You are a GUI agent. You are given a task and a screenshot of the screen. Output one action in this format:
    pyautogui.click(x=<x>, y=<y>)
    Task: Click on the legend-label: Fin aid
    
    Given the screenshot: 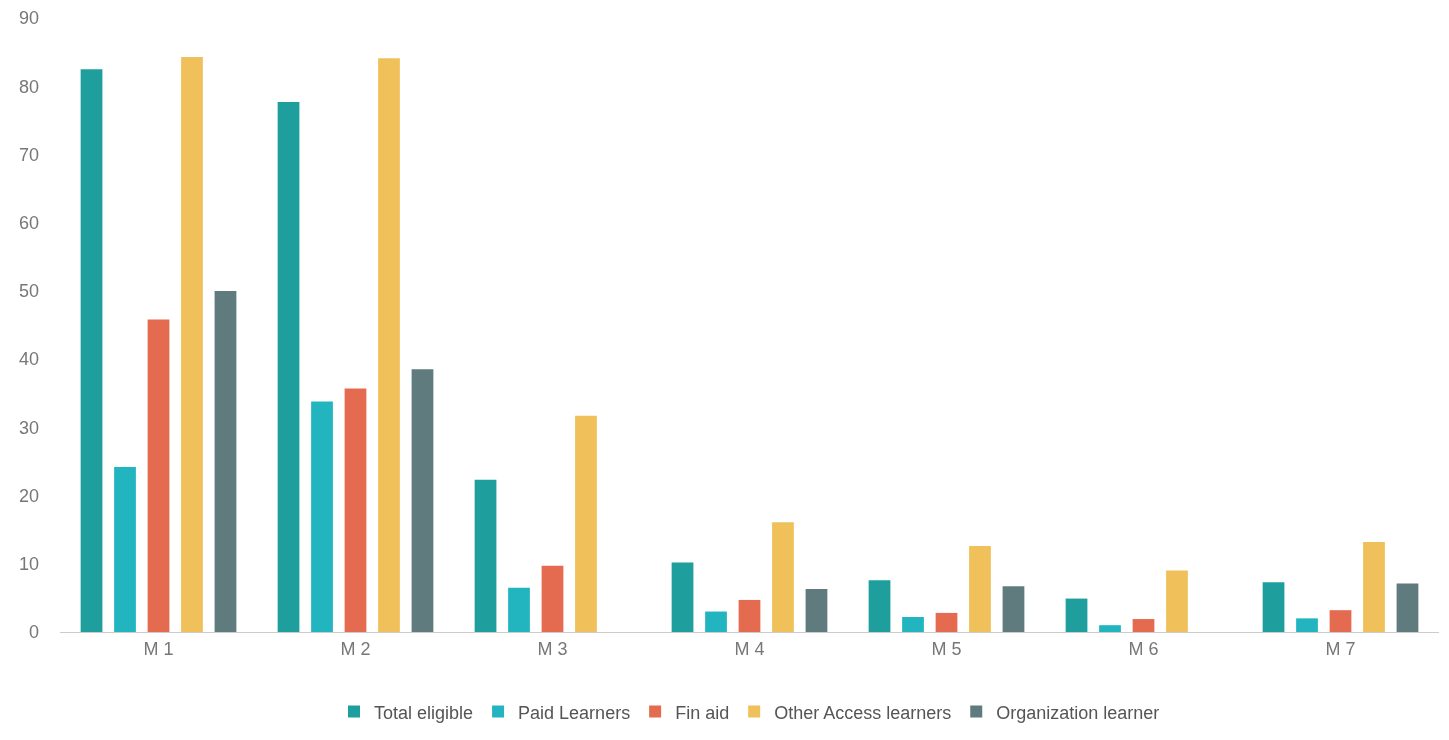 What is the action you would take?
    pyautogui.click(x=702, y=712)
    